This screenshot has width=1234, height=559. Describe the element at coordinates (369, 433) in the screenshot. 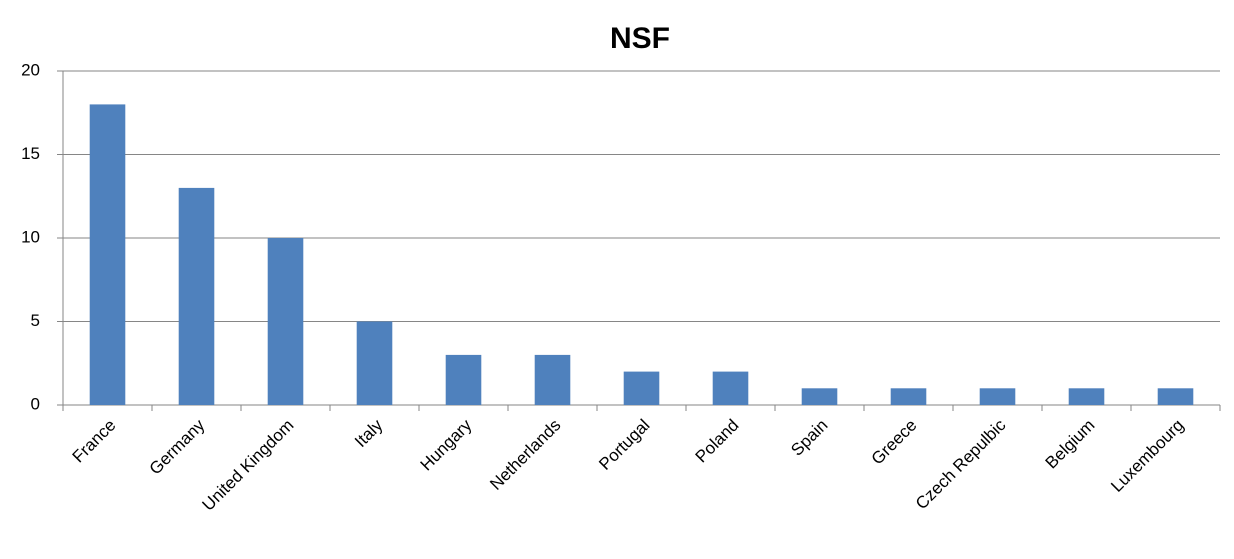

I see `x-tick-label: Italy` at that location.